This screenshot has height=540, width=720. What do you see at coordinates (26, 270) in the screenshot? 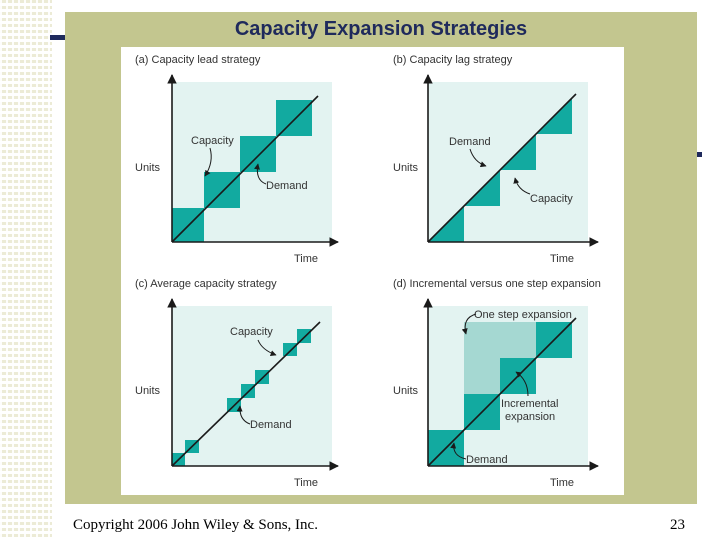
I see `decorative-stripes` at bounding box center [26, 270].